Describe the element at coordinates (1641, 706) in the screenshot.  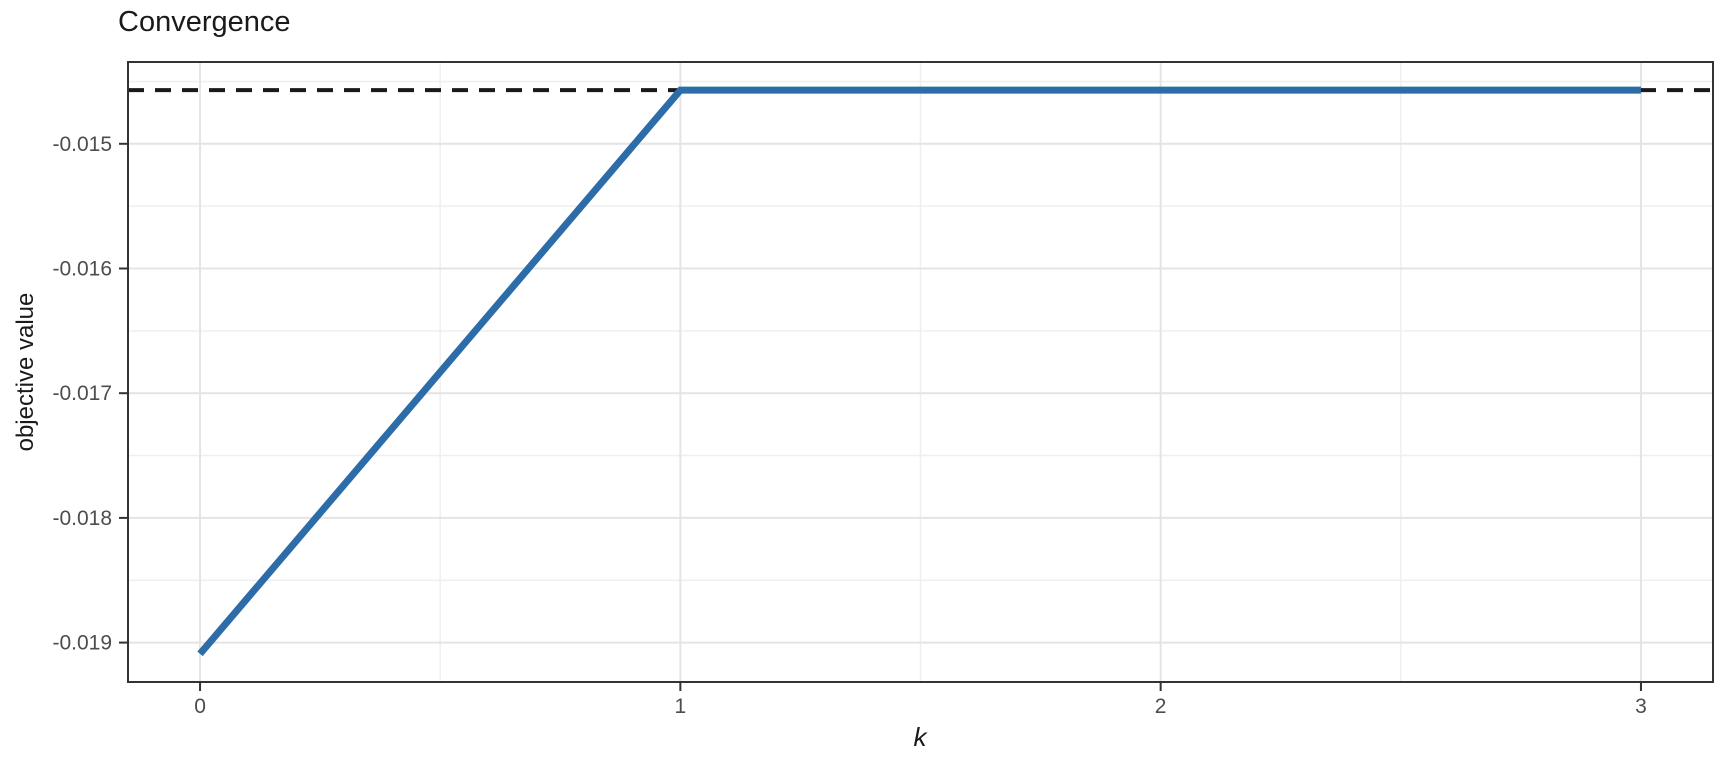
I see `x-tick-label: 3` at that location.